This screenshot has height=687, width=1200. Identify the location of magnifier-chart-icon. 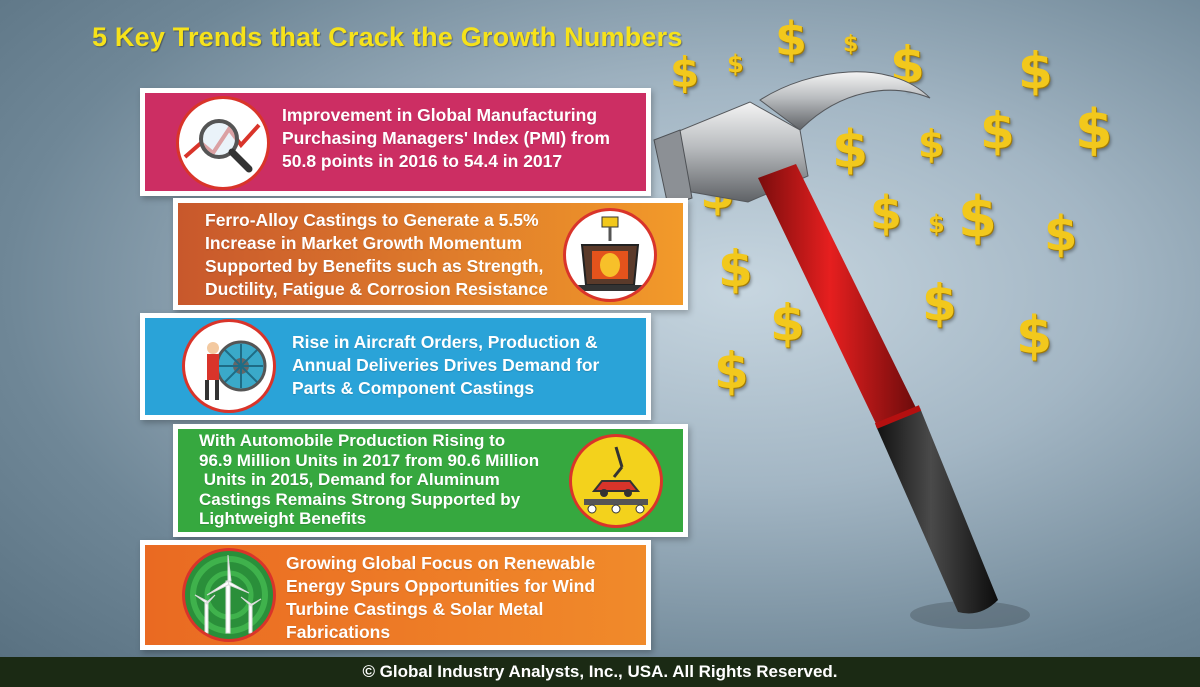
(222, 146).